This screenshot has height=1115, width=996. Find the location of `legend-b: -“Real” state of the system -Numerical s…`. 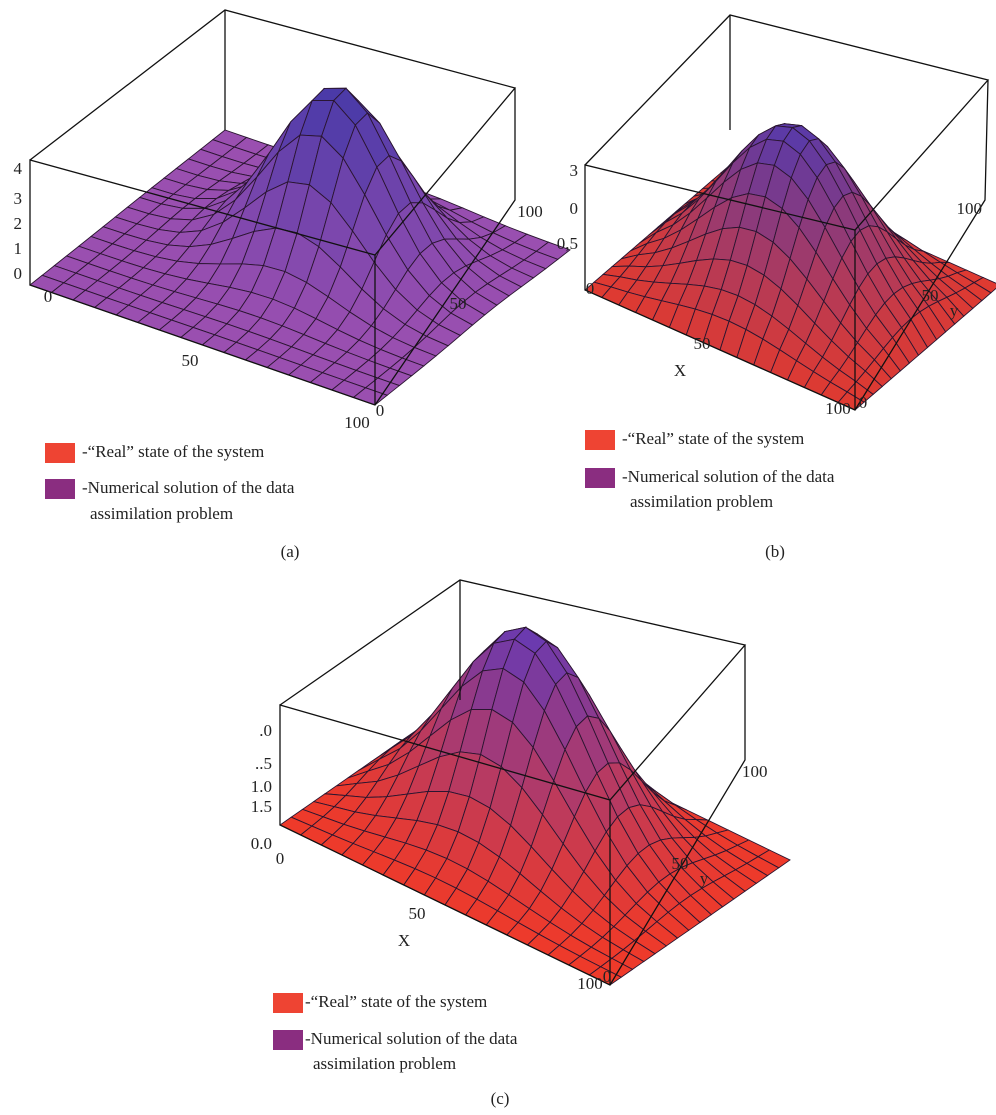

legend-b: -“Real” state of the system -Numerical s… is located at coordinates (710, 470).